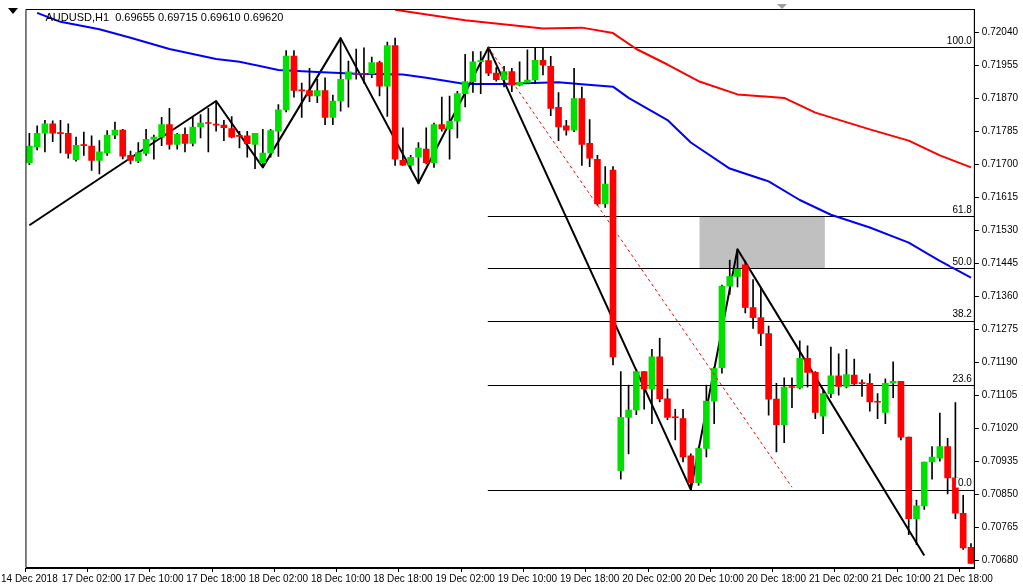 The image size is (1023, 588). Describe the element at coordinates (901, 578) in the screenshot. I see `x-tick-label: 21 Dec 10:00` at that location.